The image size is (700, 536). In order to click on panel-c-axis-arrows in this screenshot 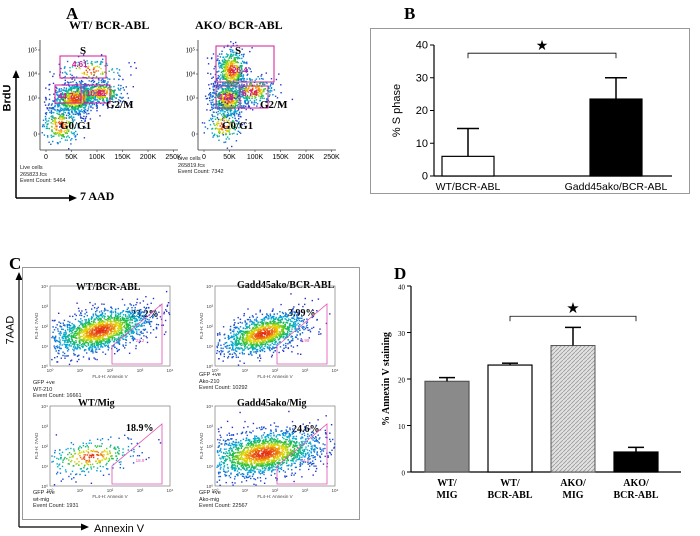, I will do `click(52, 401)`.